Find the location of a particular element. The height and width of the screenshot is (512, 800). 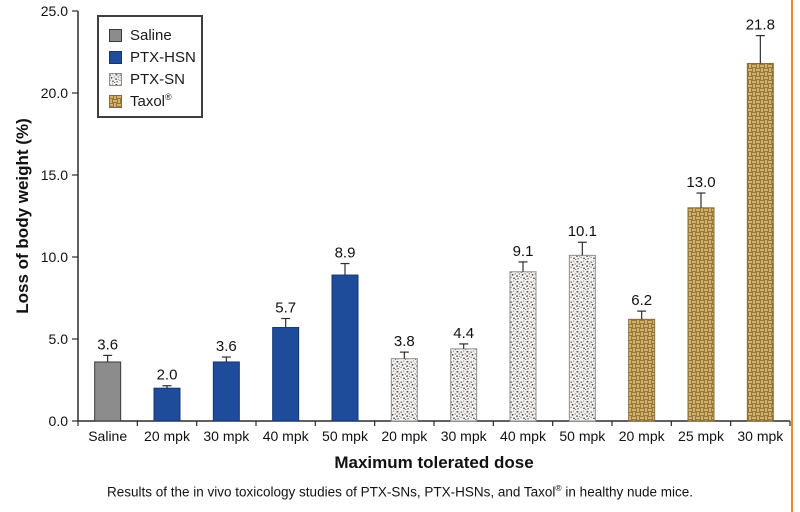

bar-value-label: 9.1 is located at coordinates (523, 251).